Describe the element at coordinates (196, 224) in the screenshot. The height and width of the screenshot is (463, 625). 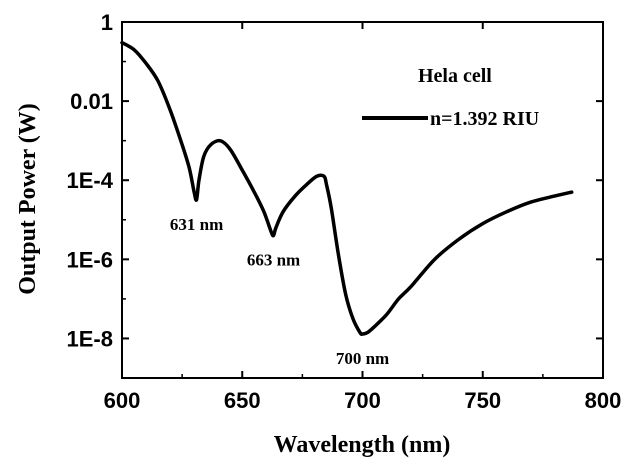
I see `annotation-label: 631 nm` at that location.